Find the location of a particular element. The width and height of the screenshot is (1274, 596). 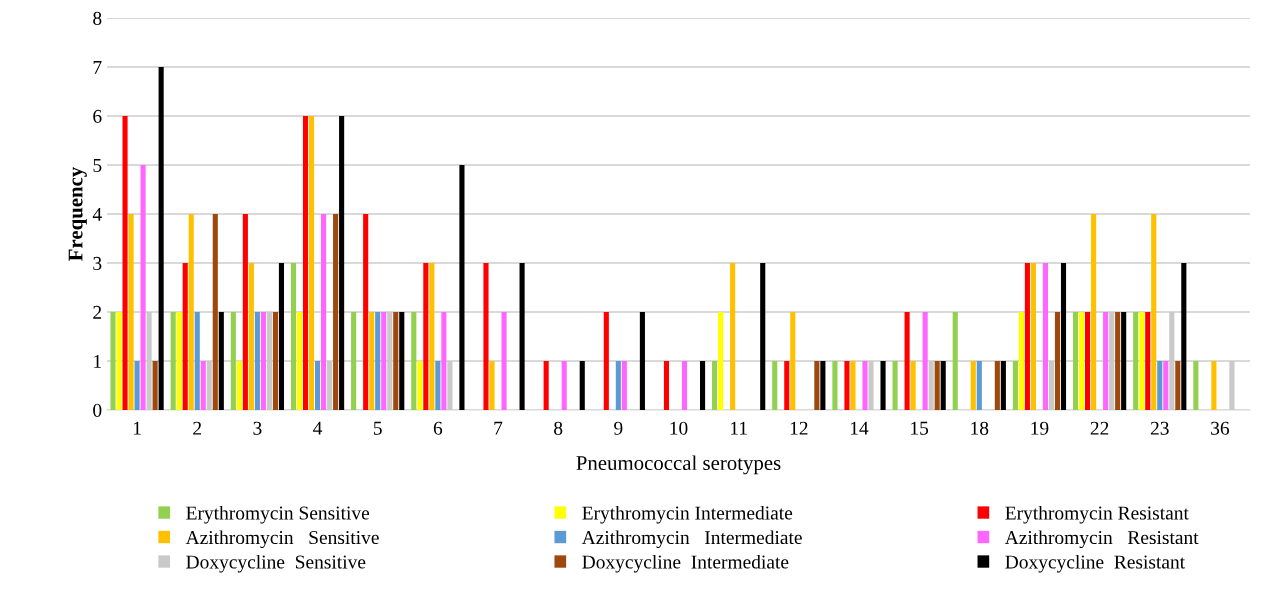

y-tick-label: 3 is located at coordinates (97, 263).